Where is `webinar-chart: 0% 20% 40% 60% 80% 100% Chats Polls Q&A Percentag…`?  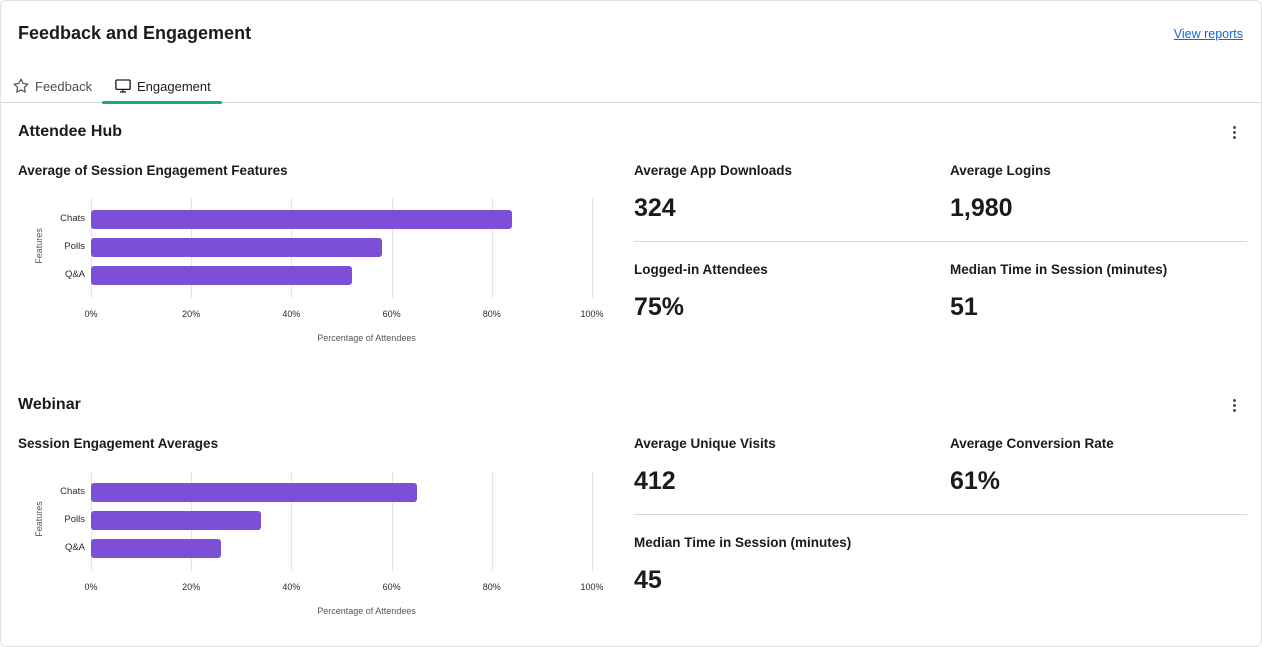 webinar-chart: 0% 20% 40% 60% 80% 100% Chats Polls Q&A Percentag… is located at coordinates (311, 544).